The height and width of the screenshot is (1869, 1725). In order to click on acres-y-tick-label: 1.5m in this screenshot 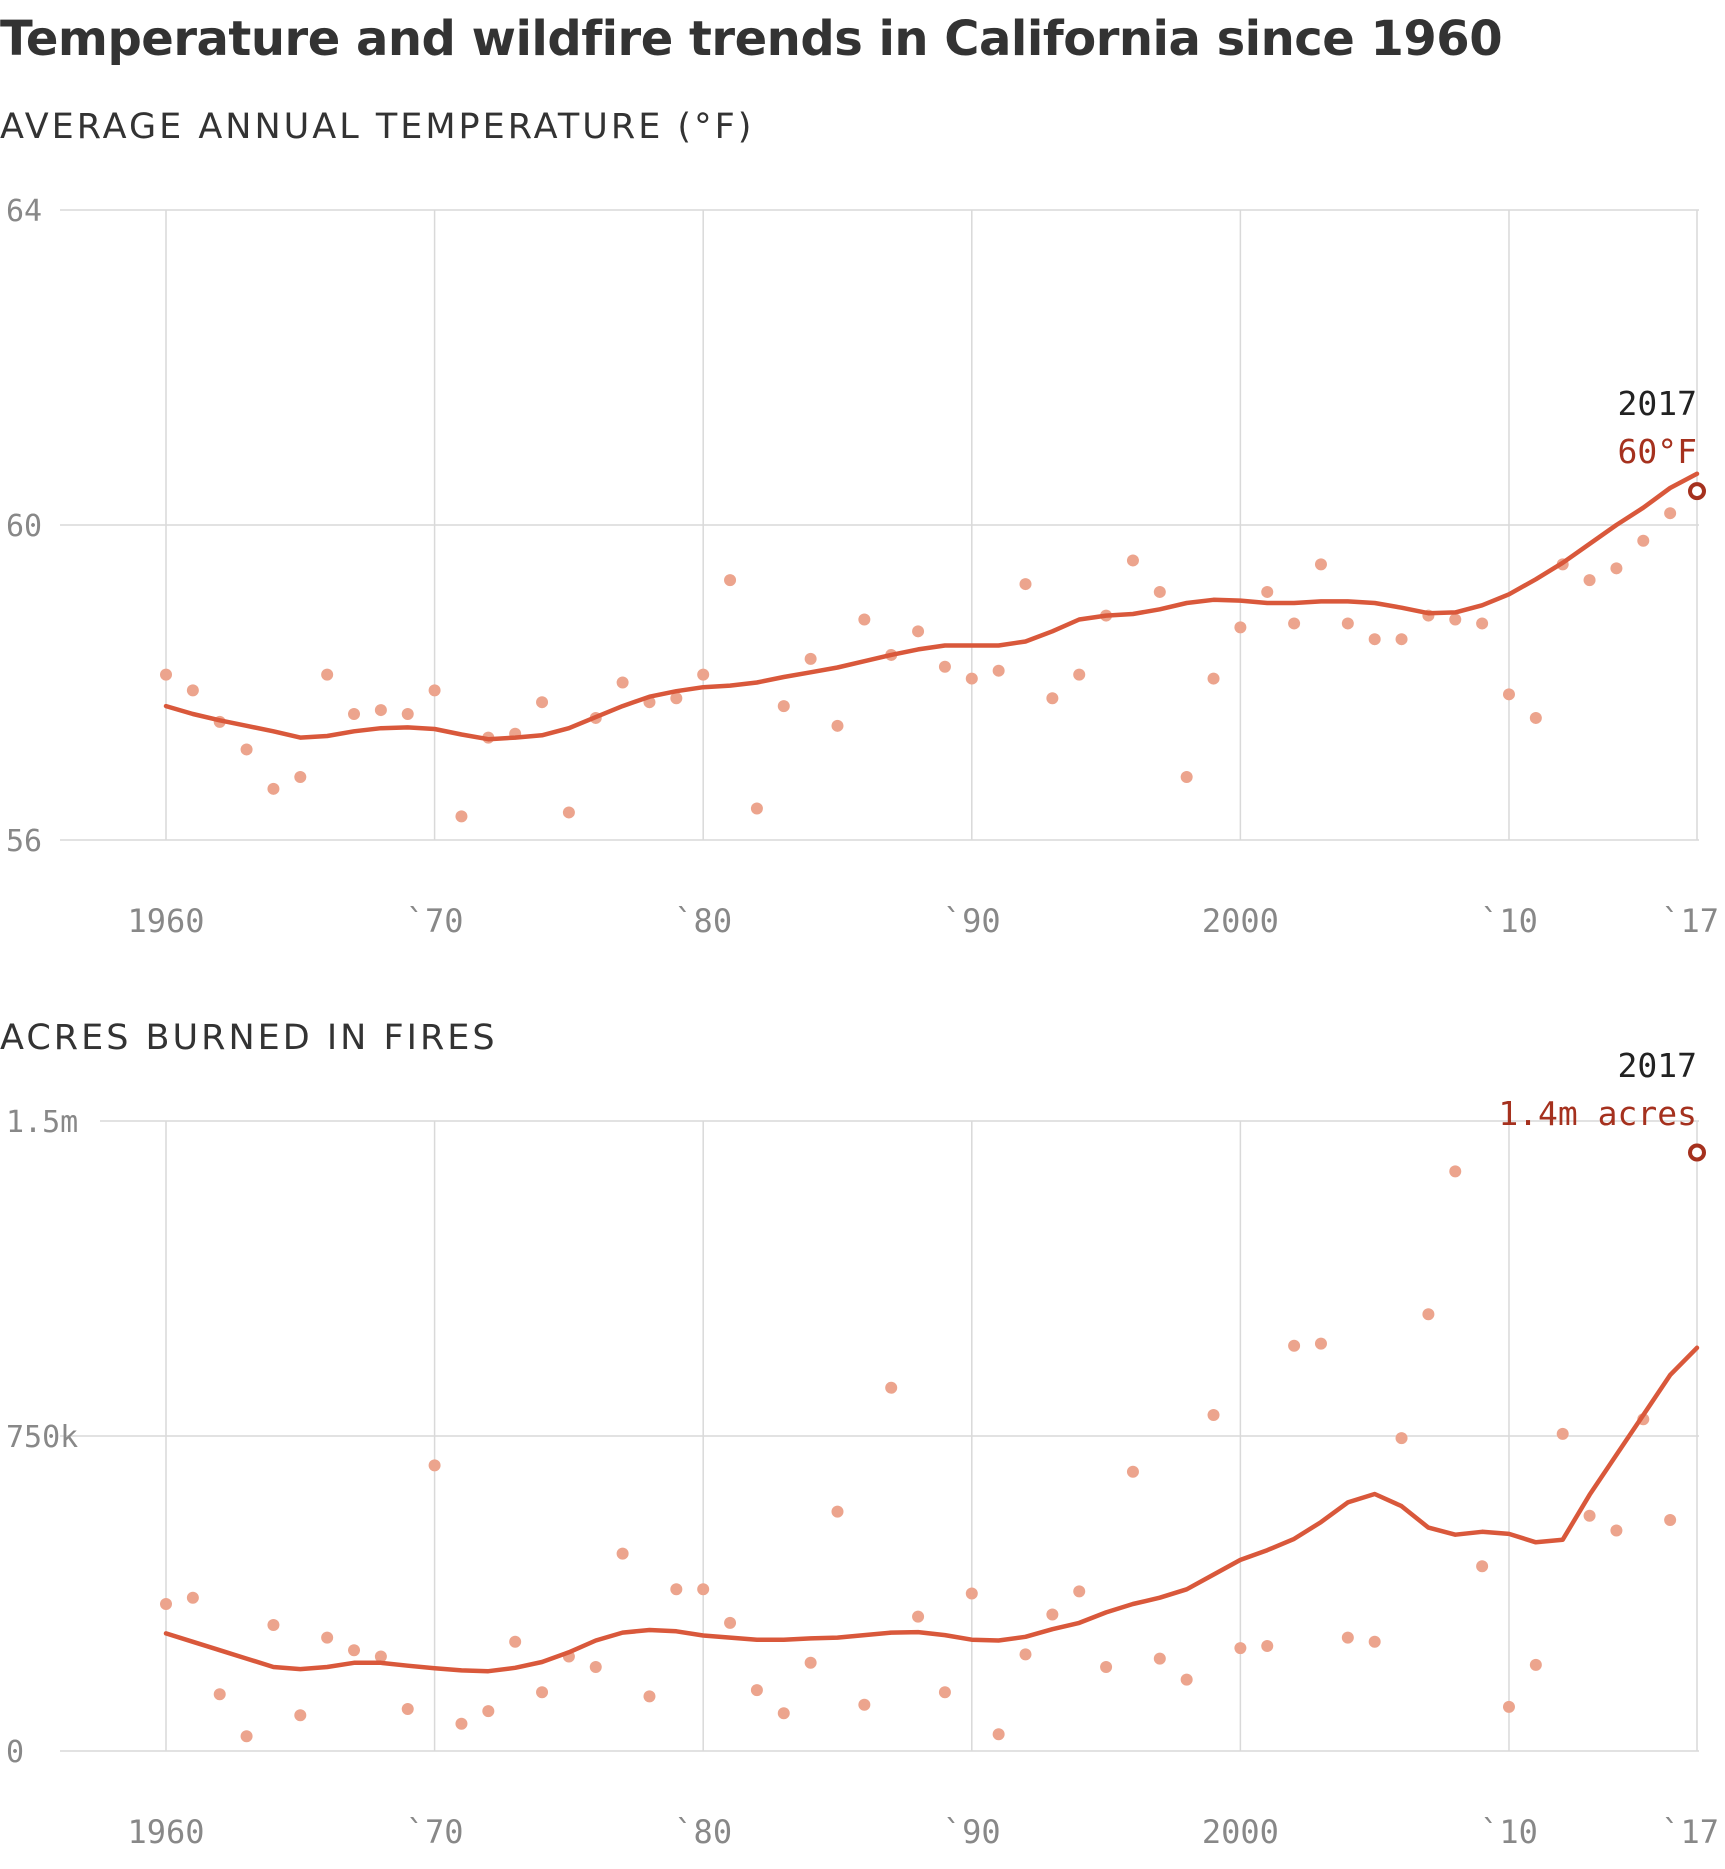, I will do `click(42, 1122)`.